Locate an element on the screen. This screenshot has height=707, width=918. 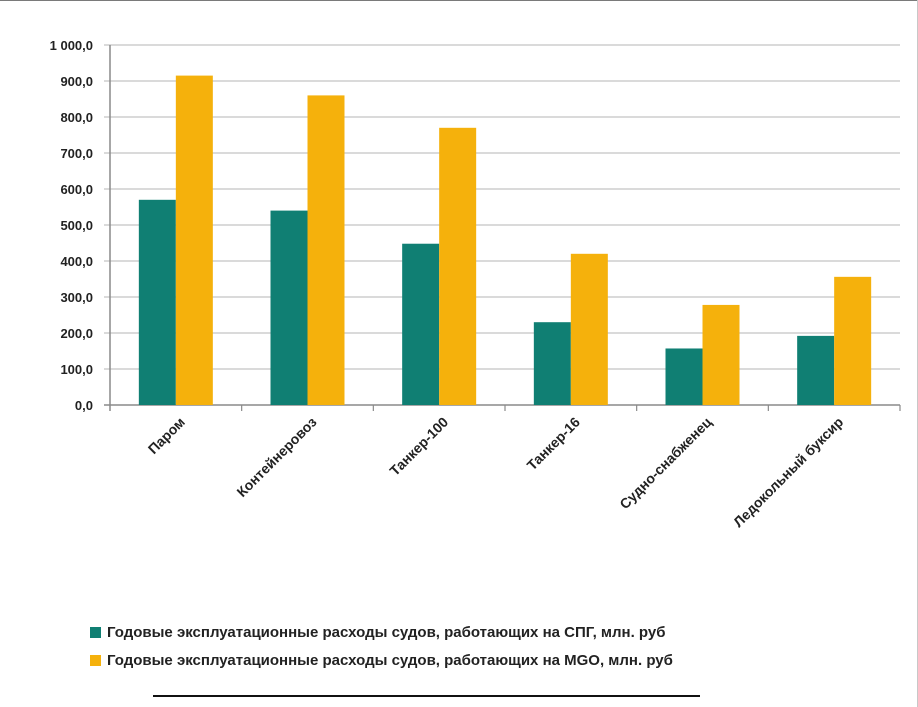
x-tick-label: Танкер-16 is located at coordinates (554, 444).